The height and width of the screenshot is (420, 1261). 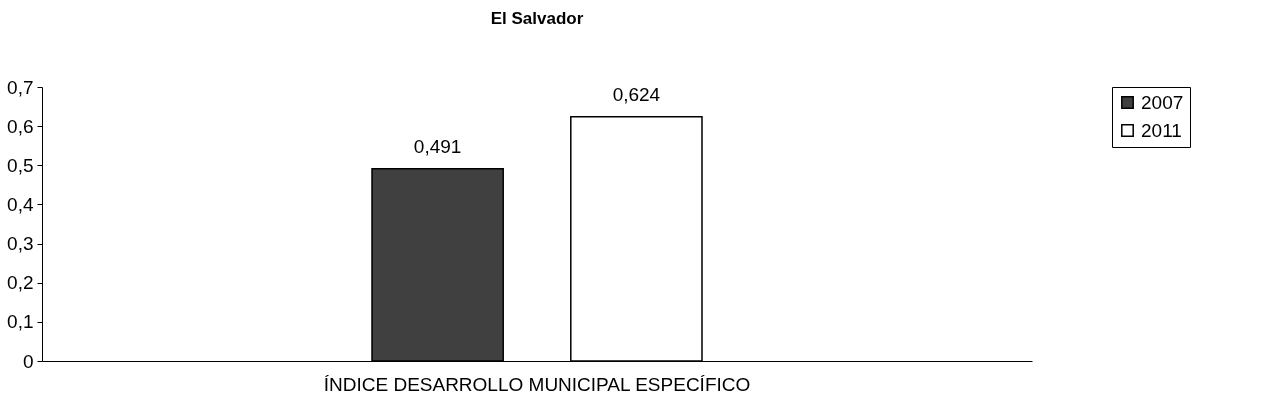 What do you see at coordinates (537, 384) in the screenshot?
I see `x-tick-label: ÍNDICE DESARROLLO MUNICIPAL ESPECÍFICO` at bounding box center [537, 384].